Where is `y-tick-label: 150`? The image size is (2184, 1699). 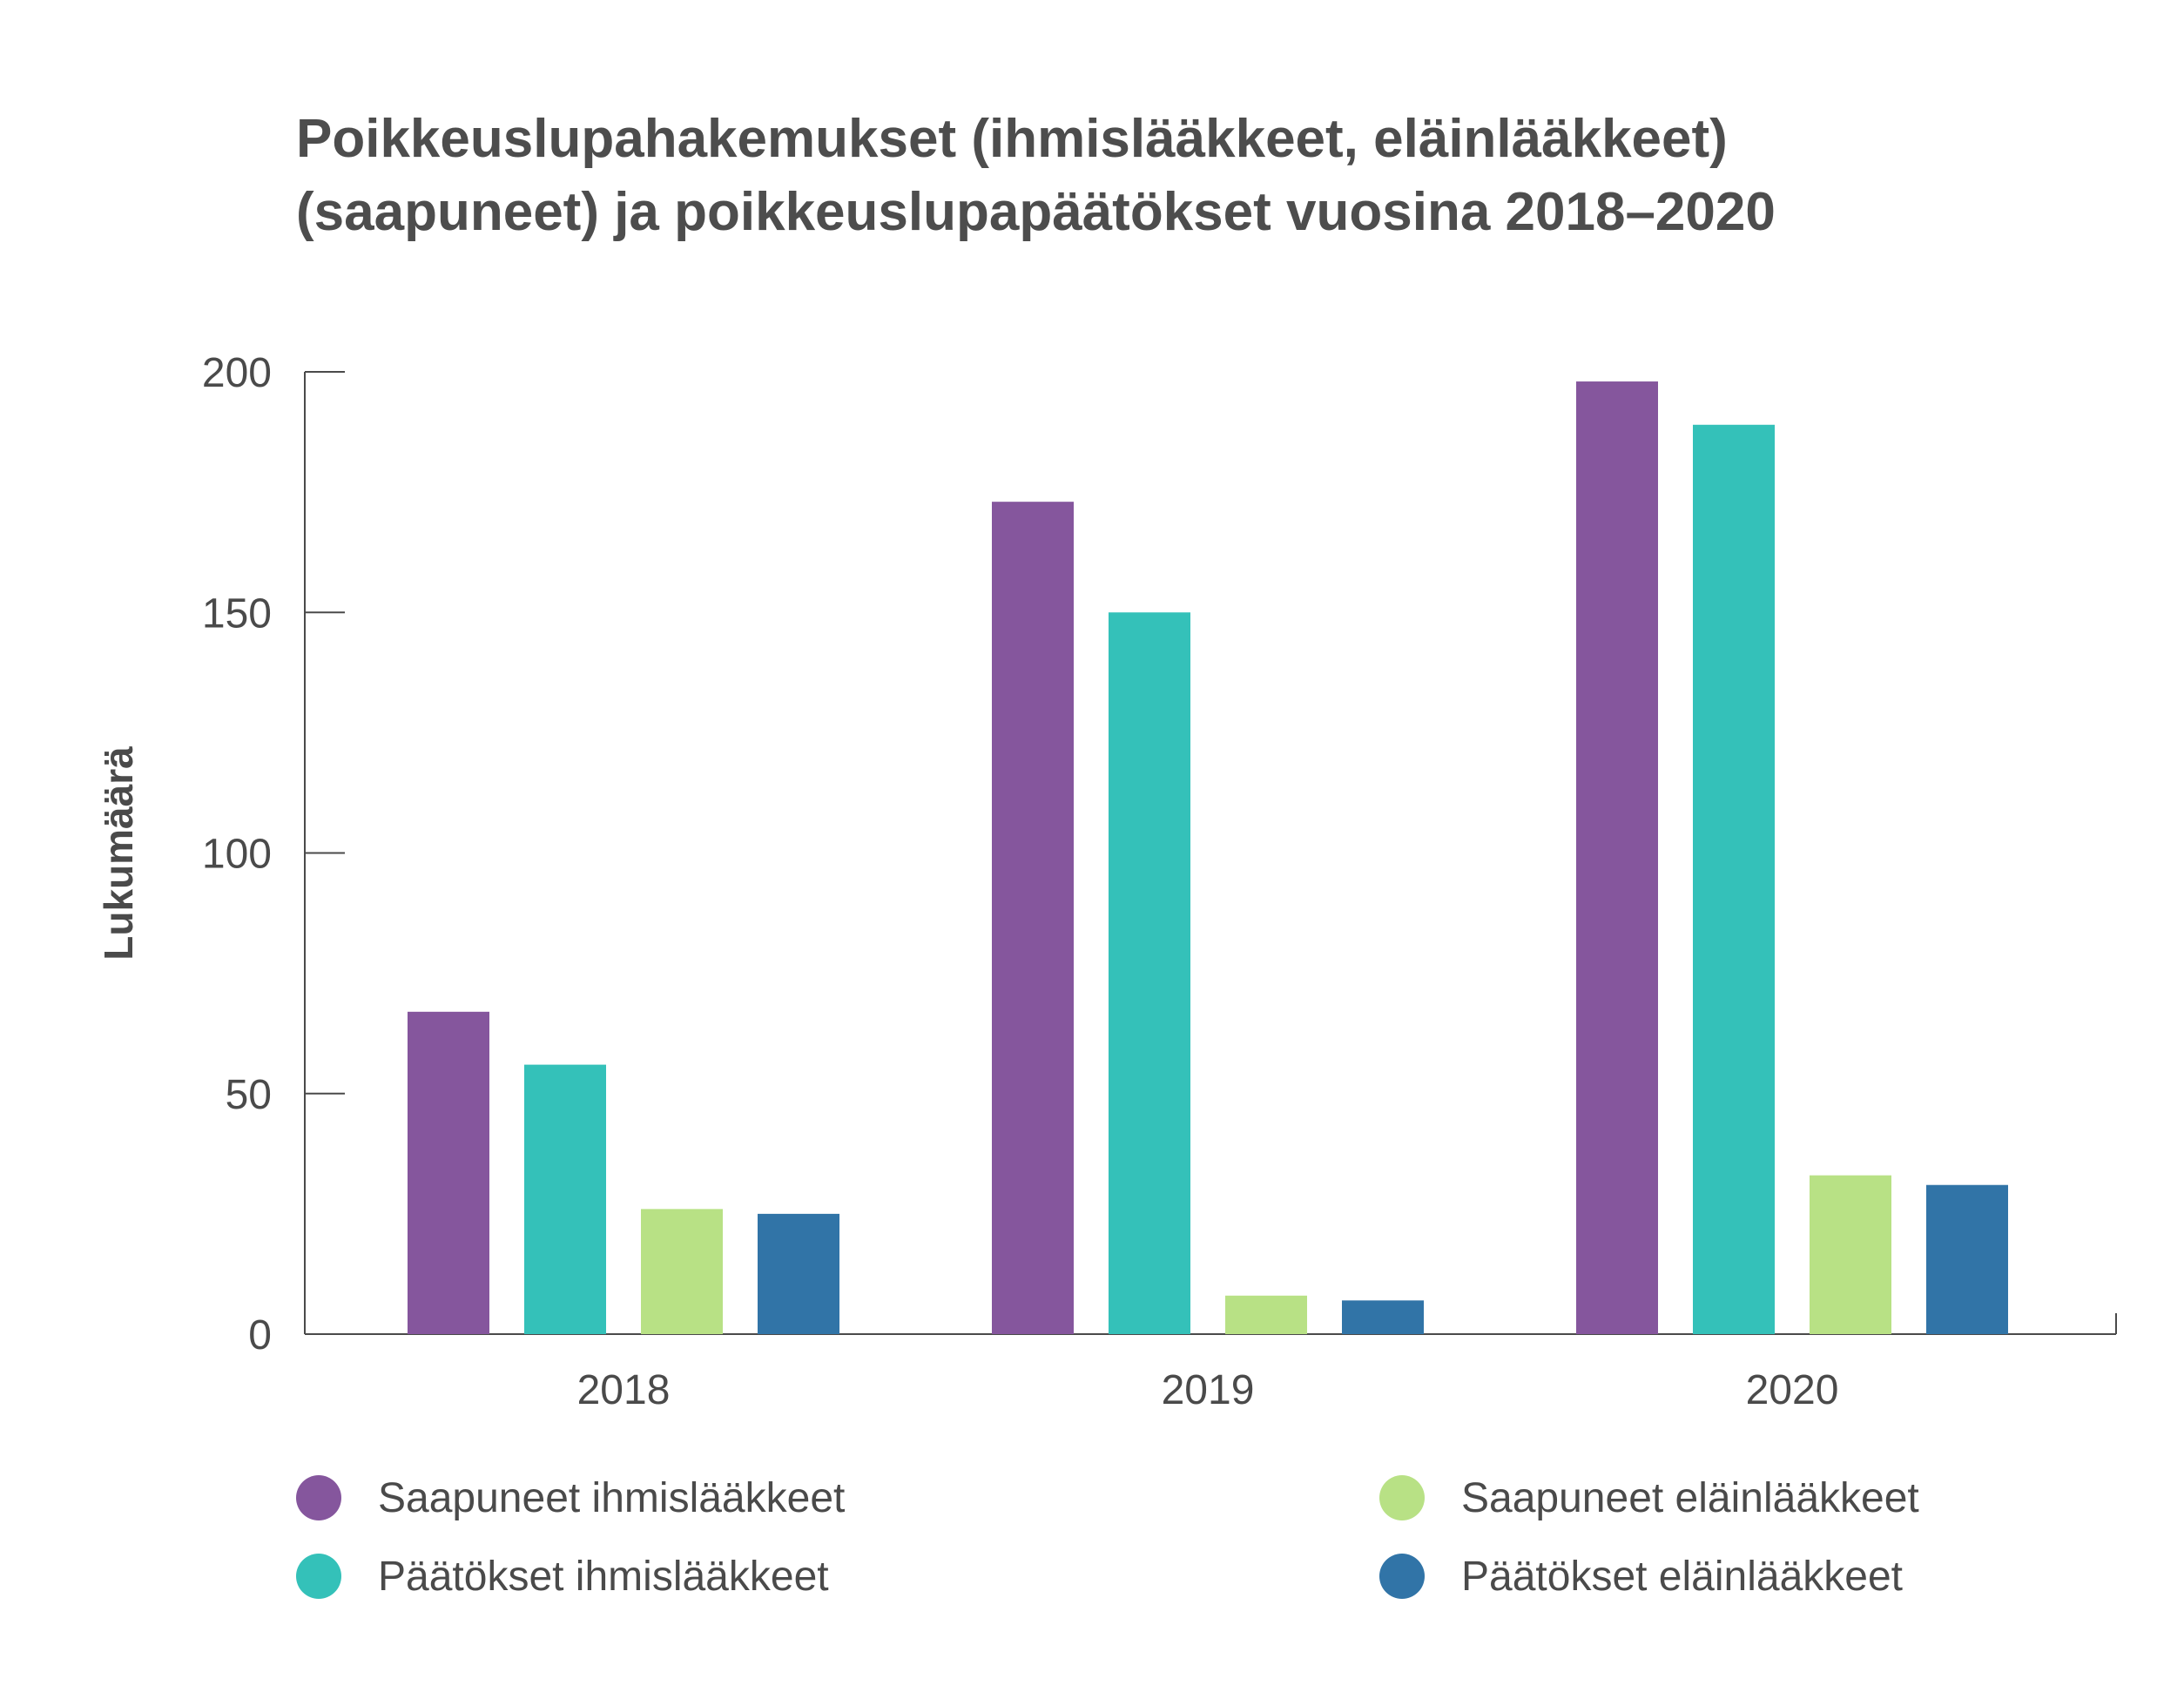 y-tick-label: 150 is located at coordinates (237, 614).